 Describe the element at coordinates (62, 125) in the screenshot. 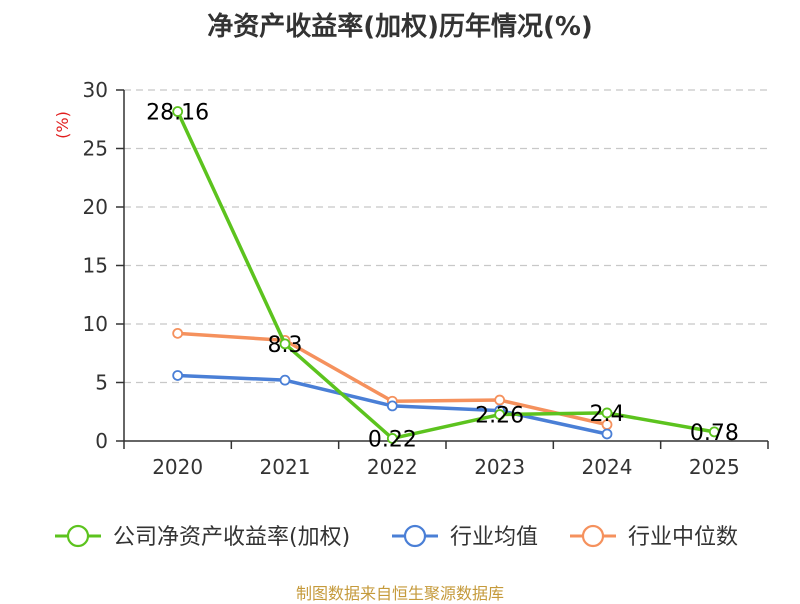

I see `y-axis-label: (%)` at that location.